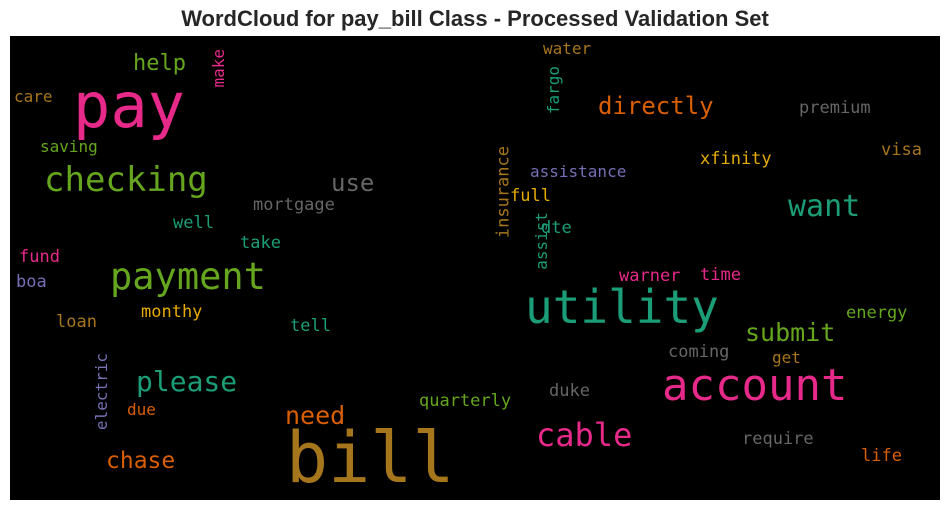  I want to click on word-fund: fund, so click(39, 257).